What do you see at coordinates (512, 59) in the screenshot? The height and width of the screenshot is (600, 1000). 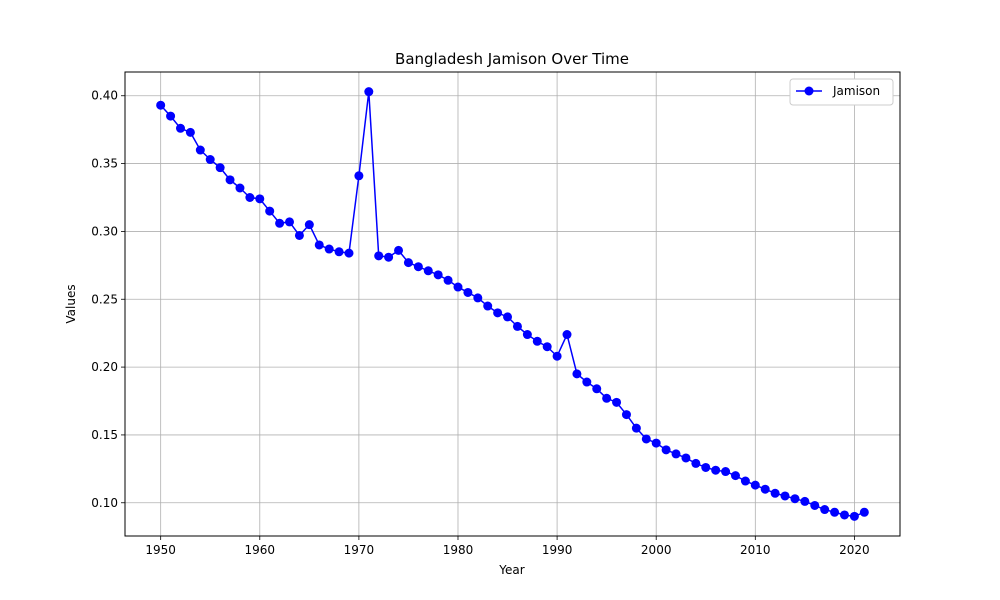 I see `chart-title: Bangladesh Jamison Over Time` at bounding box center [512, 59].